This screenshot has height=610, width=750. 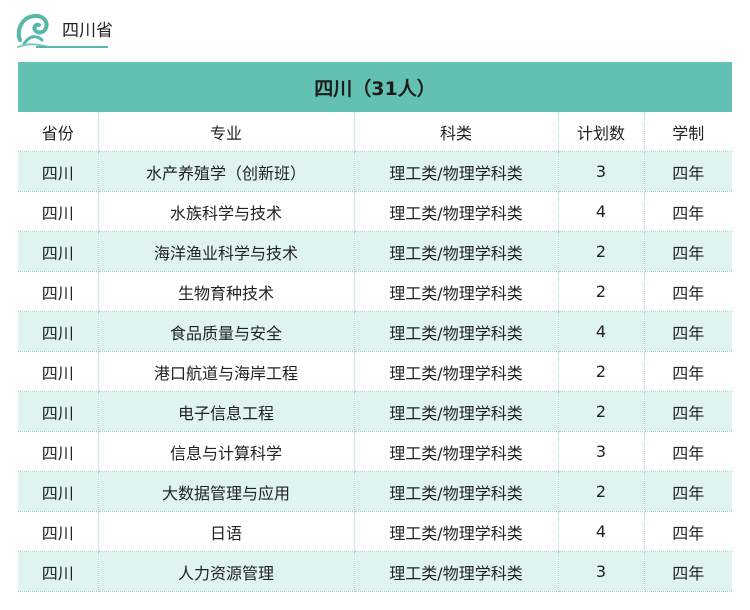 I want to click on table-row: 四川 水族科学与技术 理工类/物理学科类 4 四年, so click(x=375, y=211).